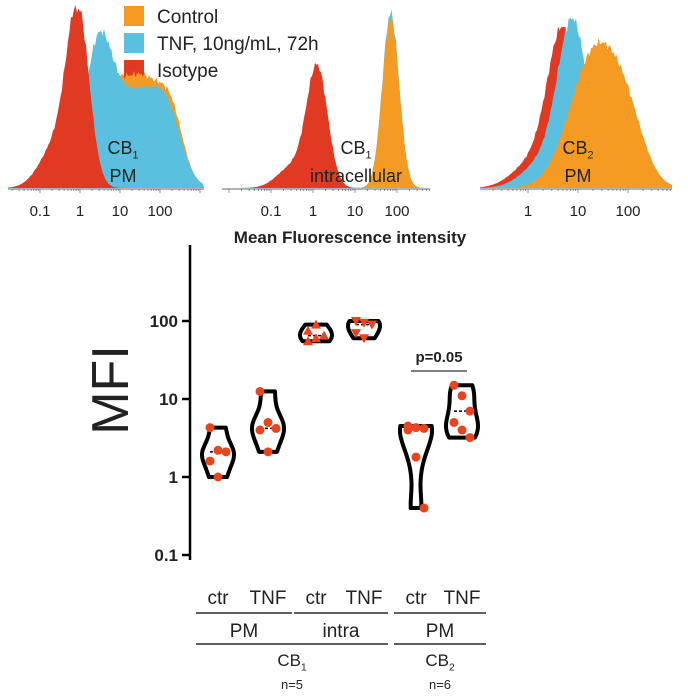  Describe the element at coordinates (187, 71) in the screenshot. I see `legend-label-isotype: Isotype` at that location.